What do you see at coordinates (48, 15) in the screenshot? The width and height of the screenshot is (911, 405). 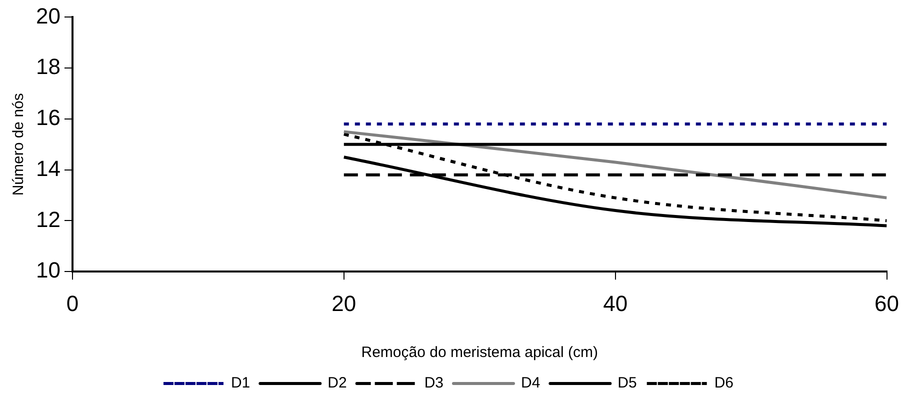 I see `y-tick-label: 20` at bounding box center [48, 15].